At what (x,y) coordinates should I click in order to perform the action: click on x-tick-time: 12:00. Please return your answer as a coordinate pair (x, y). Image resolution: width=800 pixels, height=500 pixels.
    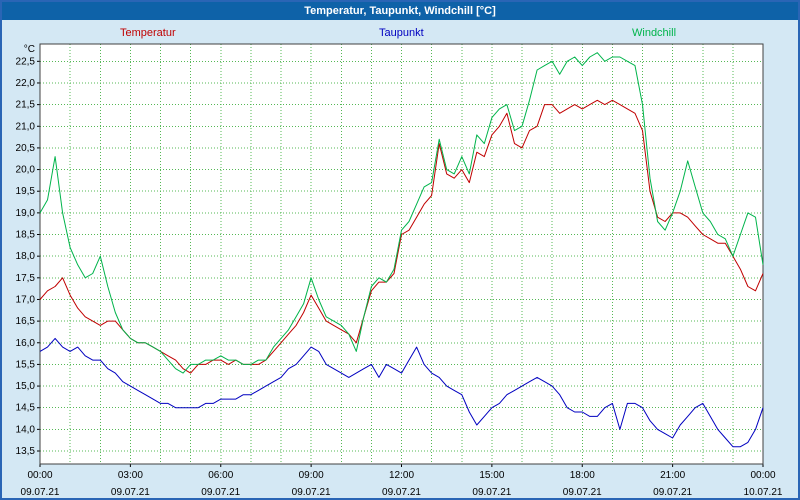
    Looking at the image, I should click on (401, 475).